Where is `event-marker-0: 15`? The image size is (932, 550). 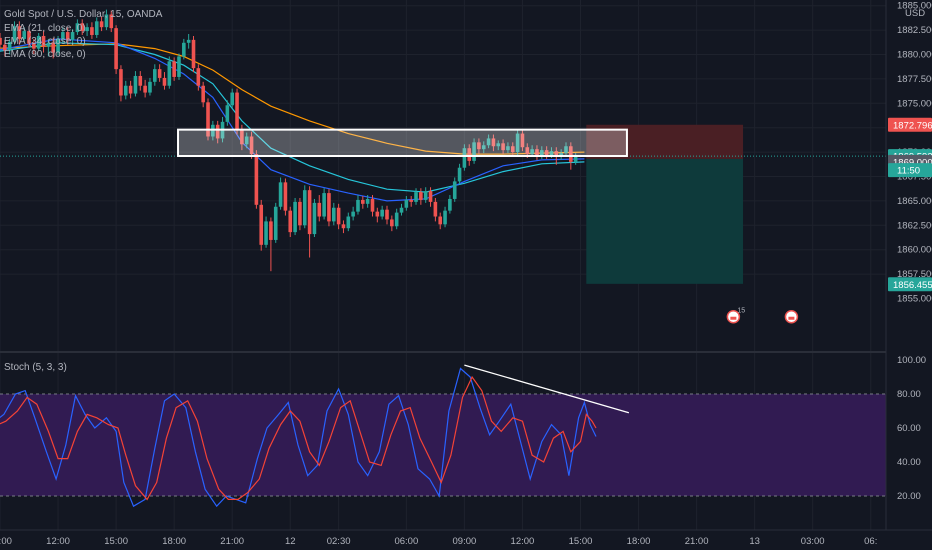 event-marker-0: 15 is located at coordinates (735, 316).